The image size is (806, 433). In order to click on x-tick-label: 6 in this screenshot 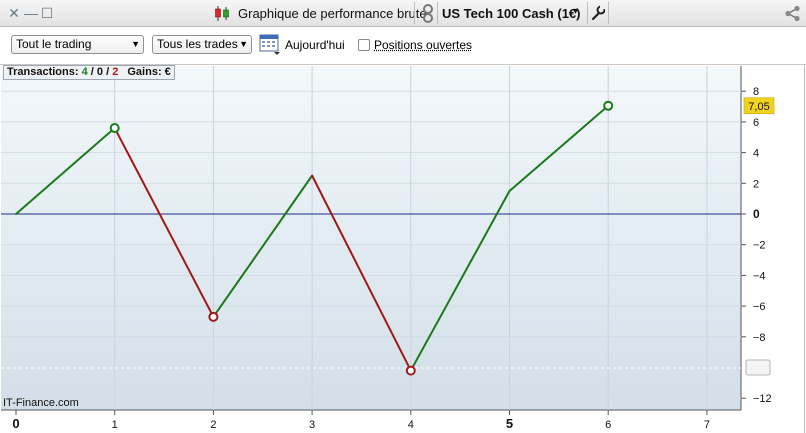, I will do `click(608, 425)`.